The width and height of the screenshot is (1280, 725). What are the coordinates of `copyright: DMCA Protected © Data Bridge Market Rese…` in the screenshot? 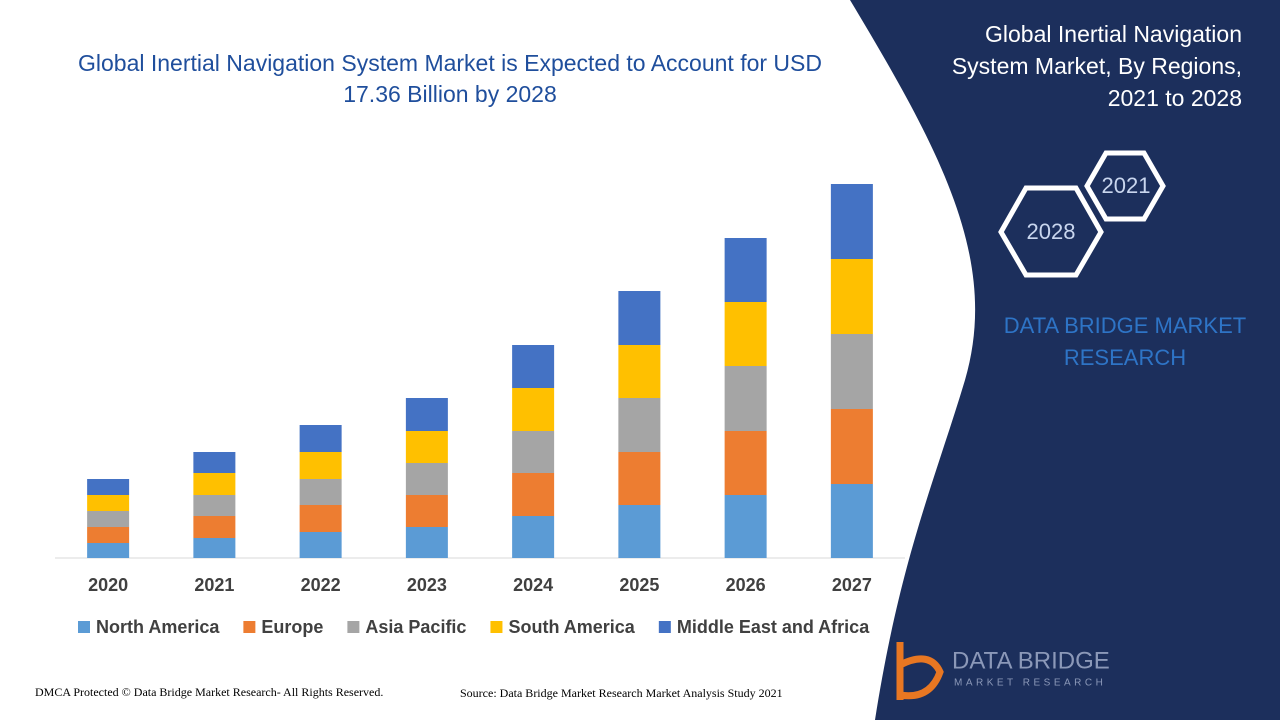 It's located at (209, 692).